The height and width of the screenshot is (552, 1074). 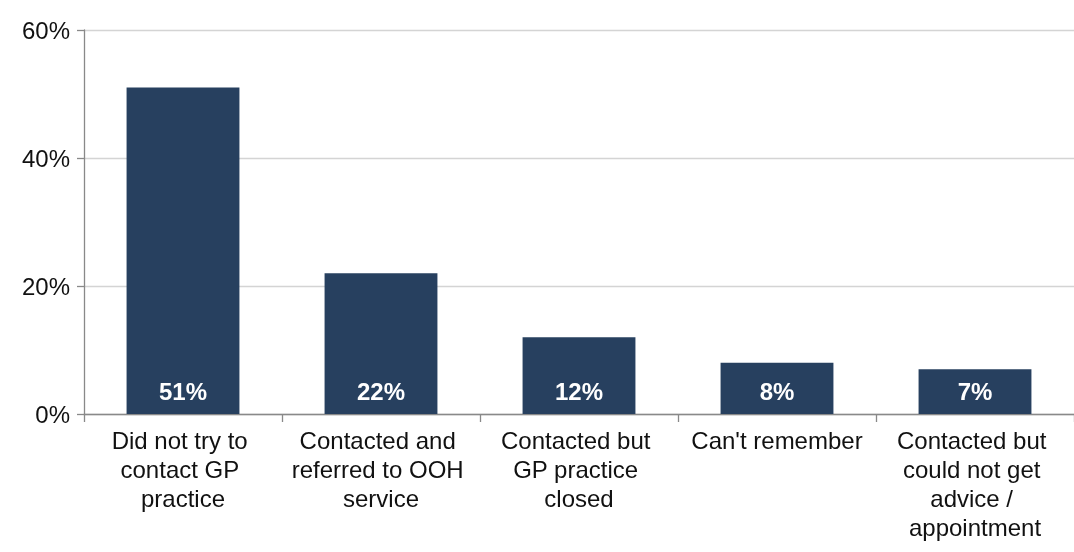 What do you see at coordinates (183, 391) in the screenshot?
I see `data-label: 51%` at bounding box center [183, 391].